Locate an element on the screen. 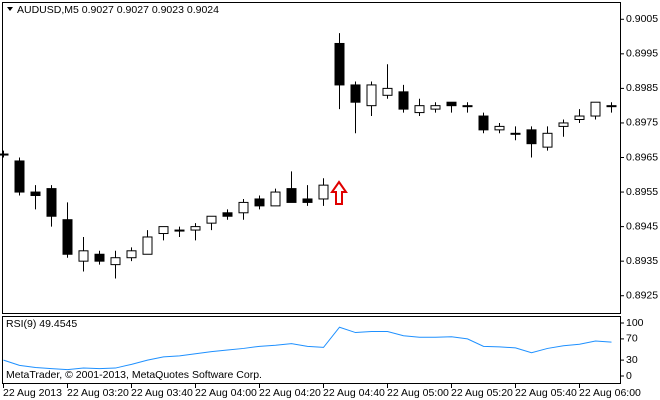 The image size is (660, 400). y-tick-label: 0.8985 is located at coordinates (642, 88).